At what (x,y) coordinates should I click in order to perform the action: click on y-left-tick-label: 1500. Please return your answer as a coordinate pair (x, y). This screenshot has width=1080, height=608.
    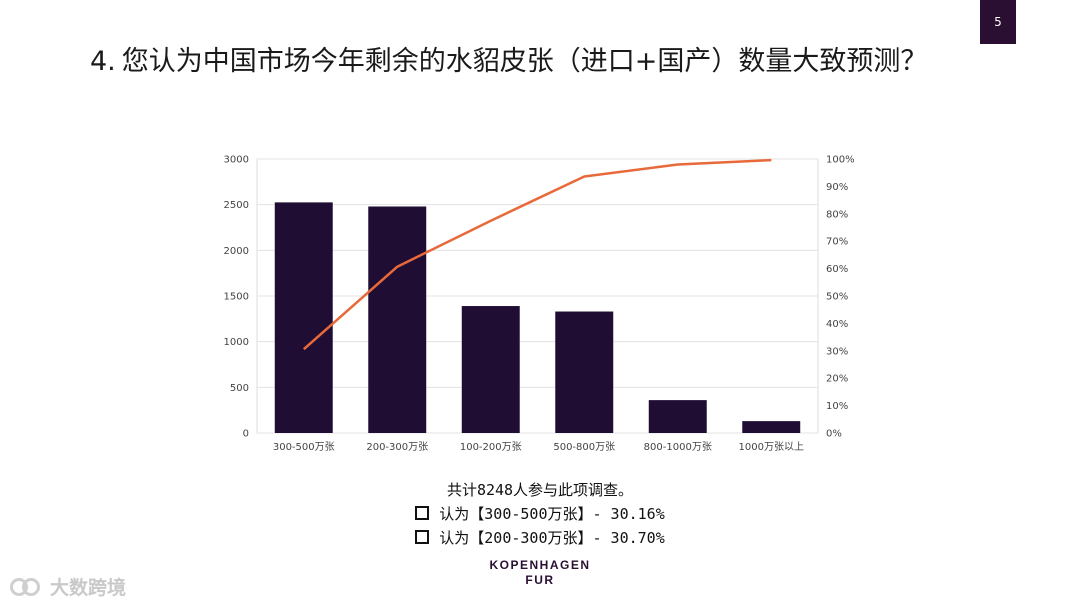
    Looking at the image, I should click on (236, 297).